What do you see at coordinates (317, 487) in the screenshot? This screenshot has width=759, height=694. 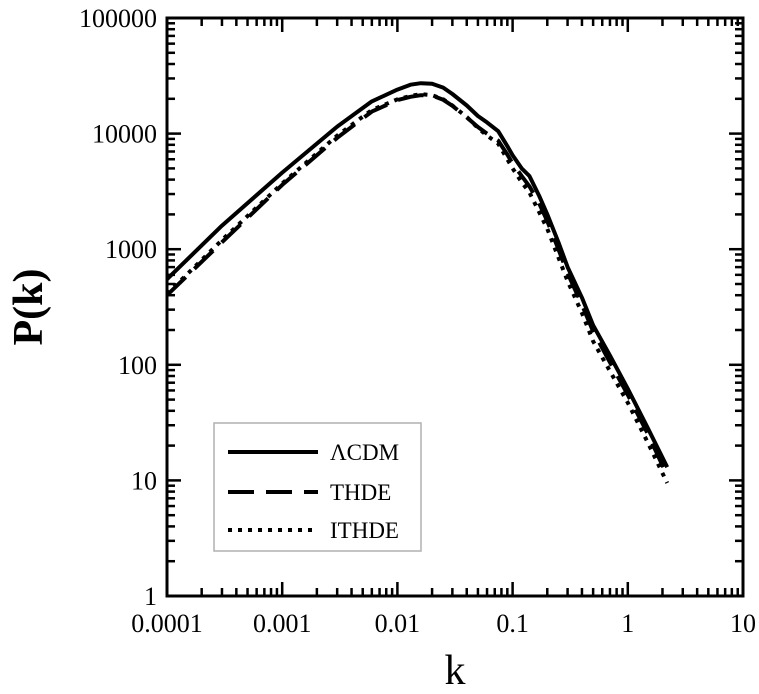 I see `legend: ΛCDM THDE ITHDE` at bounding box center [317, 487].